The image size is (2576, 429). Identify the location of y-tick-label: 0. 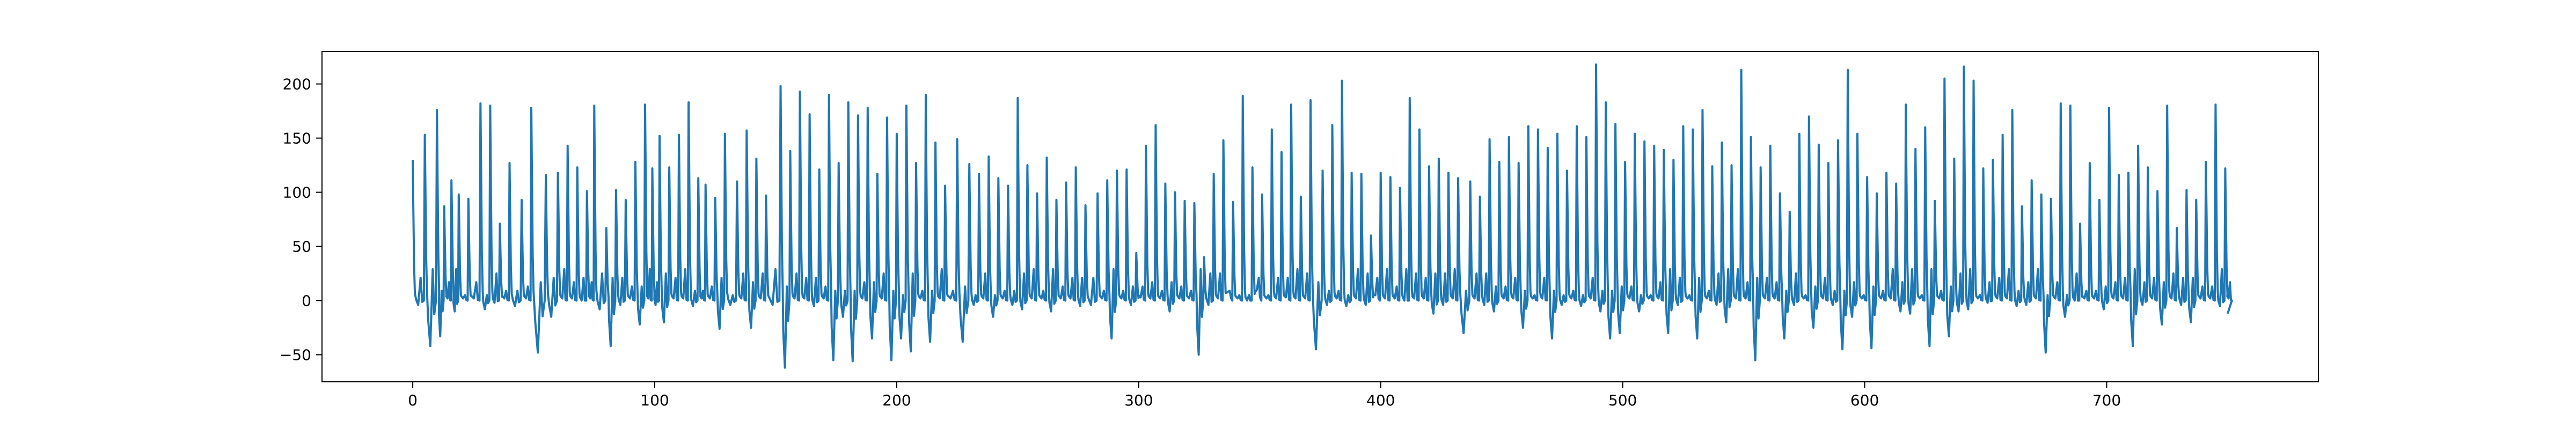
(306, 301).